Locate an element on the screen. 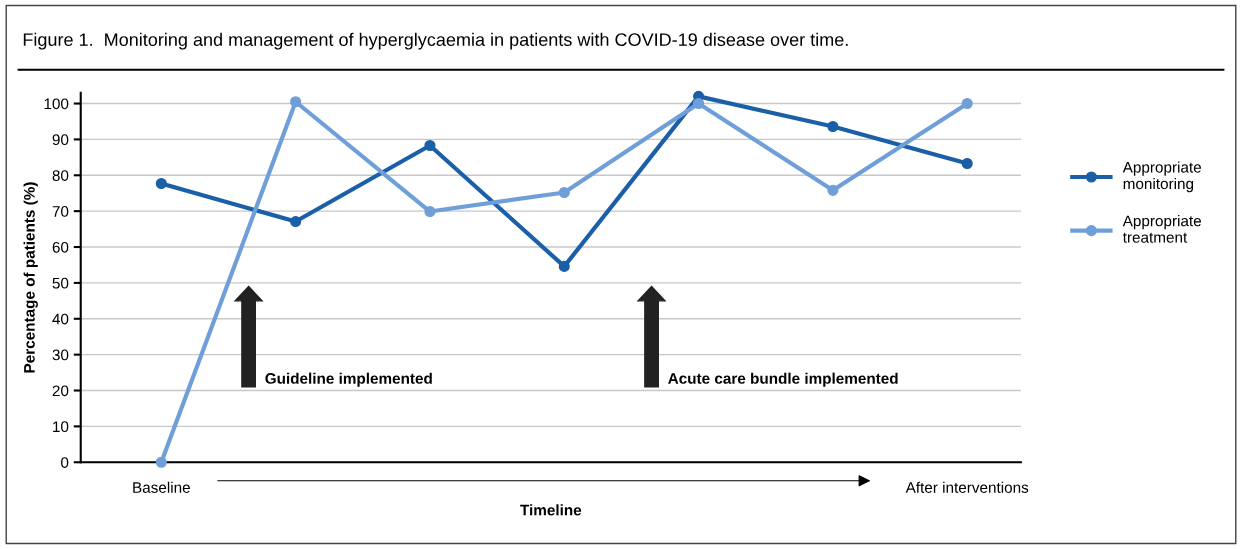 The height and width of the screenshot is (549, 1242). y-tick-label: 70 is located at coordinates (60, 211).